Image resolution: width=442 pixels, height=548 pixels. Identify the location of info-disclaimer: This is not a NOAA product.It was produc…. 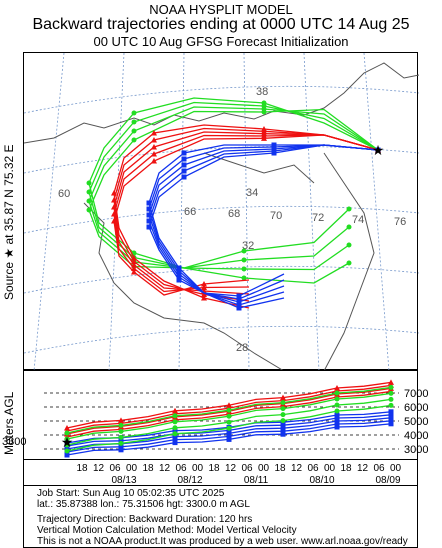
(222, 541).